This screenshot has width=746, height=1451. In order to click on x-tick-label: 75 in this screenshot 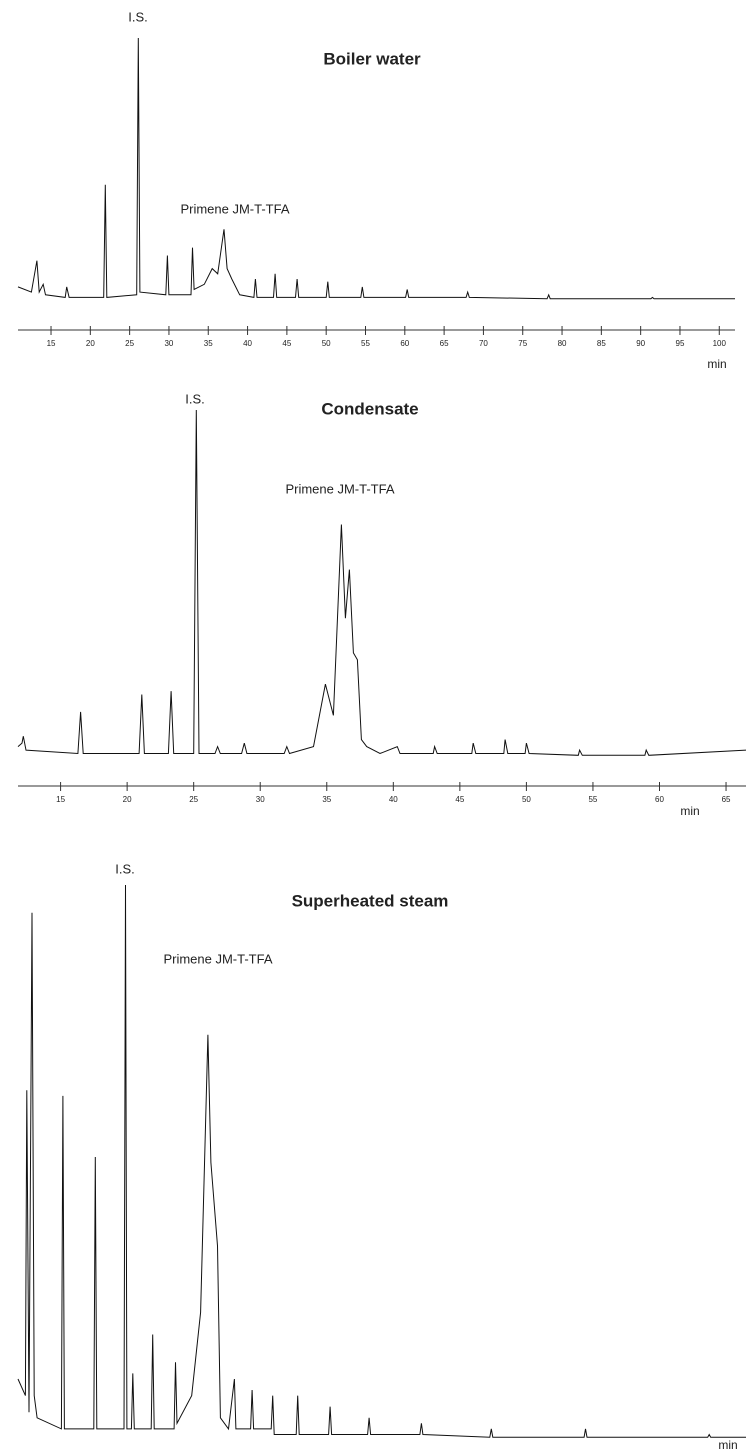, I will do `click(522, 343)`.